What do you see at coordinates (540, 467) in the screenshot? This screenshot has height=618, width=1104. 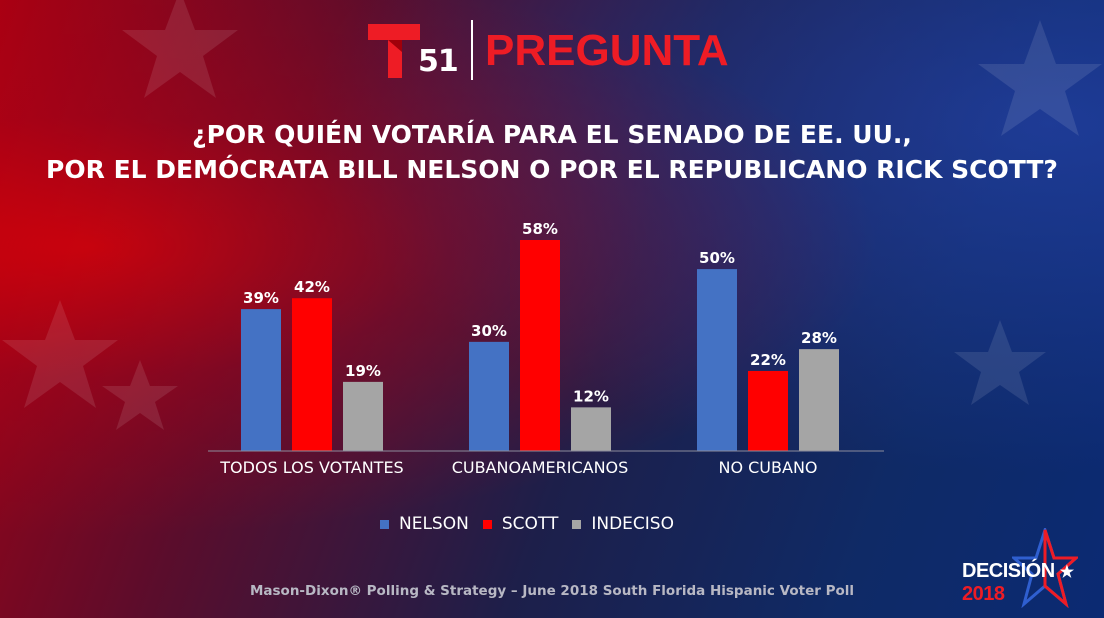 I see `category-label-1: CUBANOAMERICANOS` at bounding box center [540, 467].